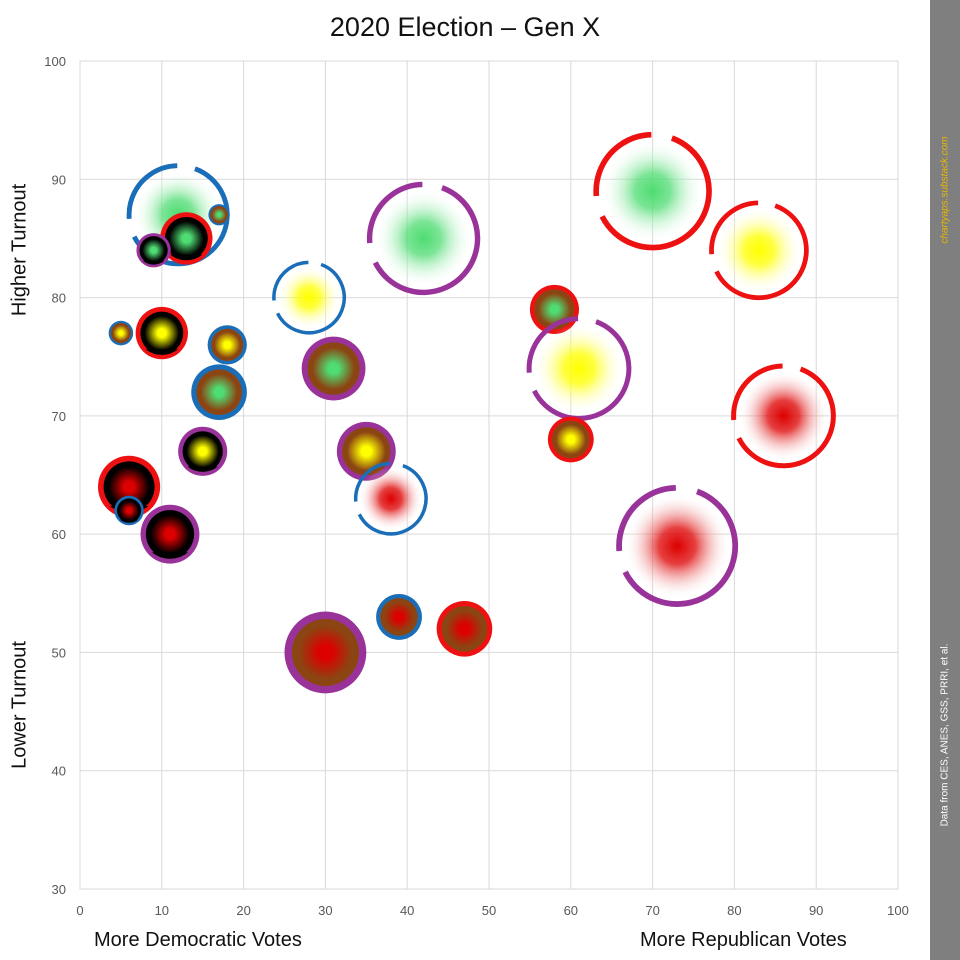  Describe the element at coordinates (652, 910) in the screenshot. I see `x-tick-label: 70` at that location.